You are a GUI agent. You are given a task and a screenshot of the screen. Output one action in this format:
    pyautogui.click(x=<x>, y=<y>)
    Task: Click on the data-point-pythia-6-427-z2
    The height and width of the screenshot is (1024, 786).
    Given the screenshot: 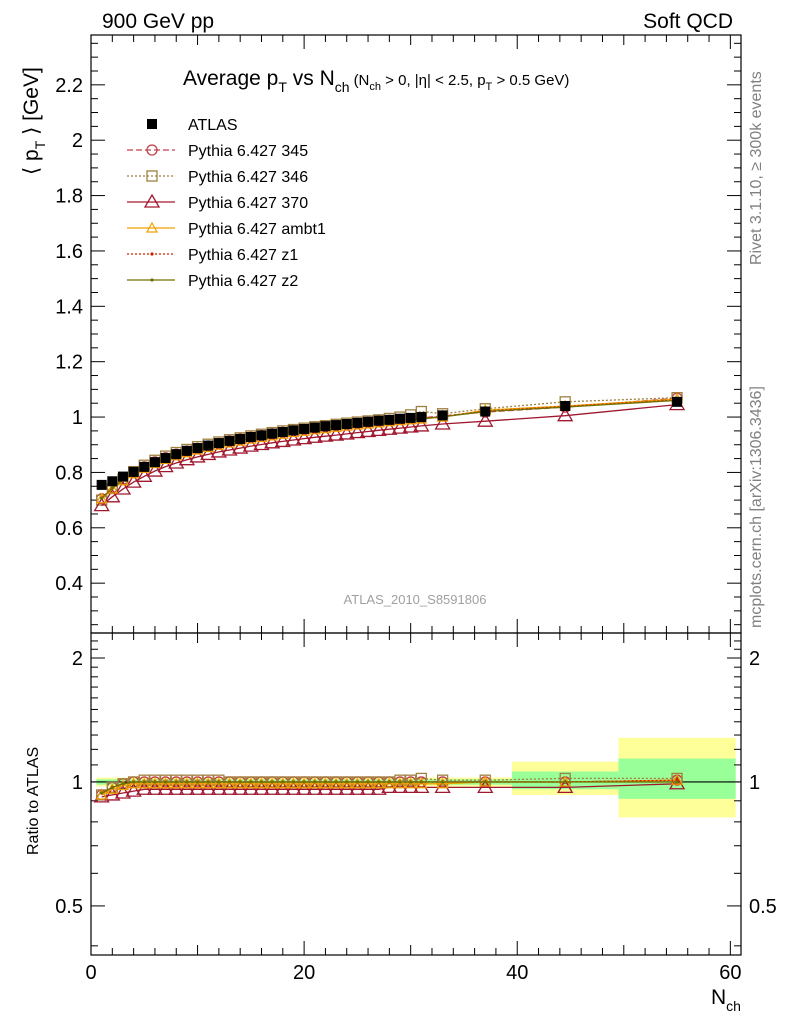 What is the action you would take?
    pyautogui.click(x=102, y=498)
    